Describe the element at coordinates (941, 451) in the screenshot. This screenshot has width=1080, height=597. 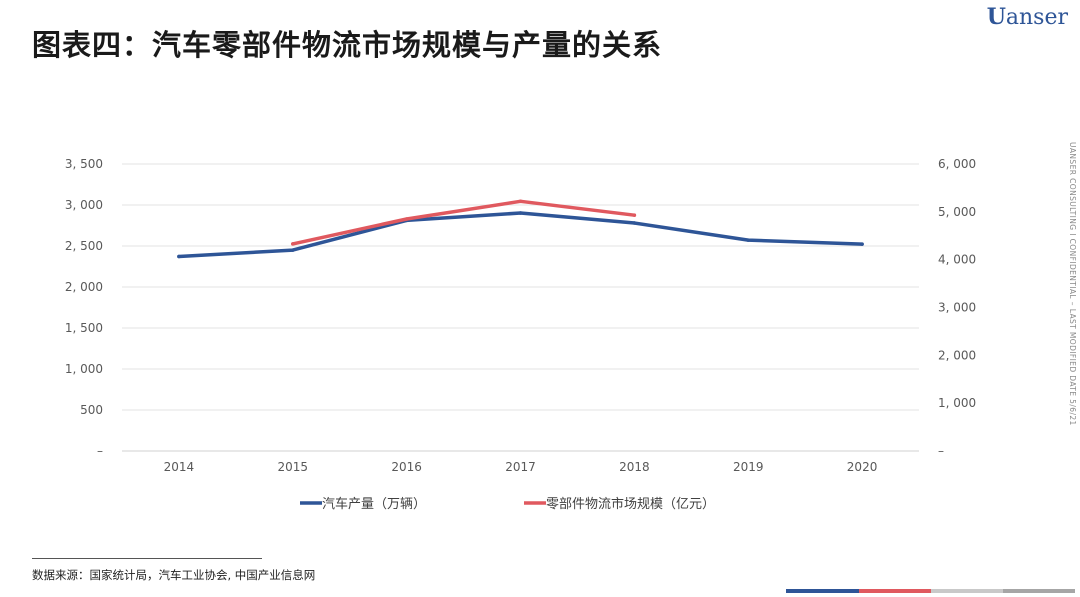
I see `right-axis-tick-label: –` at that location.